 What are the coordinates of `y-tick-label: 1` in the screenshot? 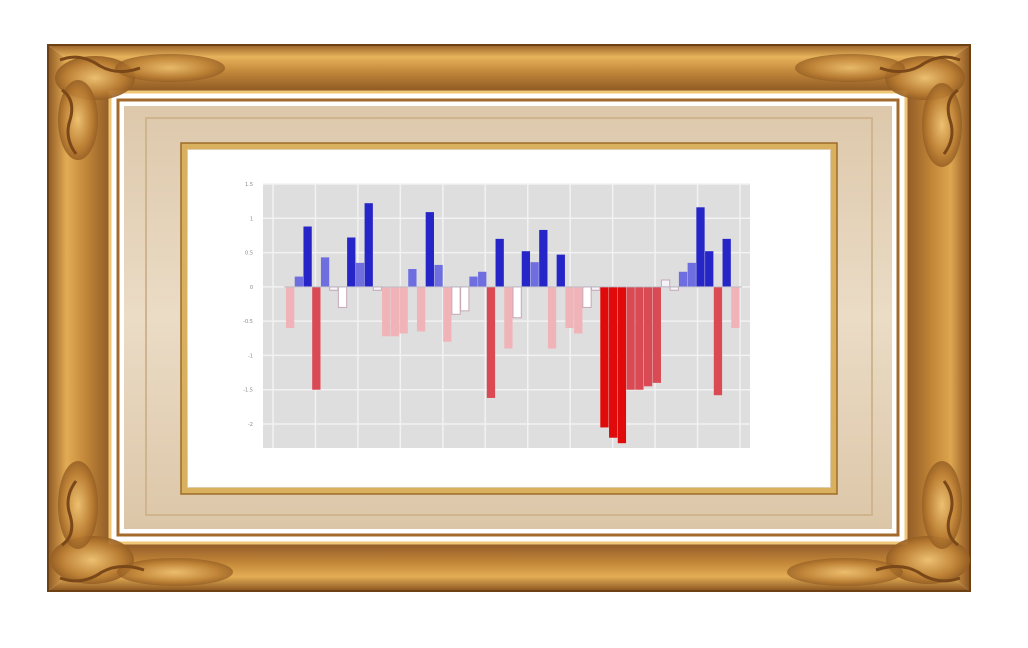 It's located at (251, 219).